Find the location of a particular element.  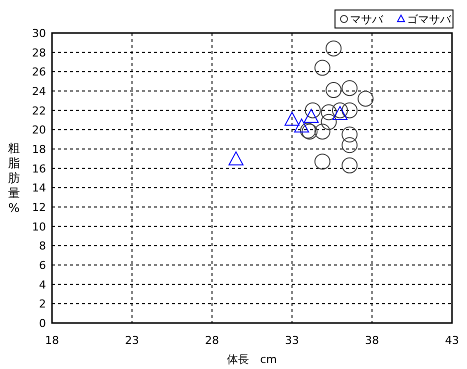

y-tick-label: 6 is located at coordinates (42, 265).